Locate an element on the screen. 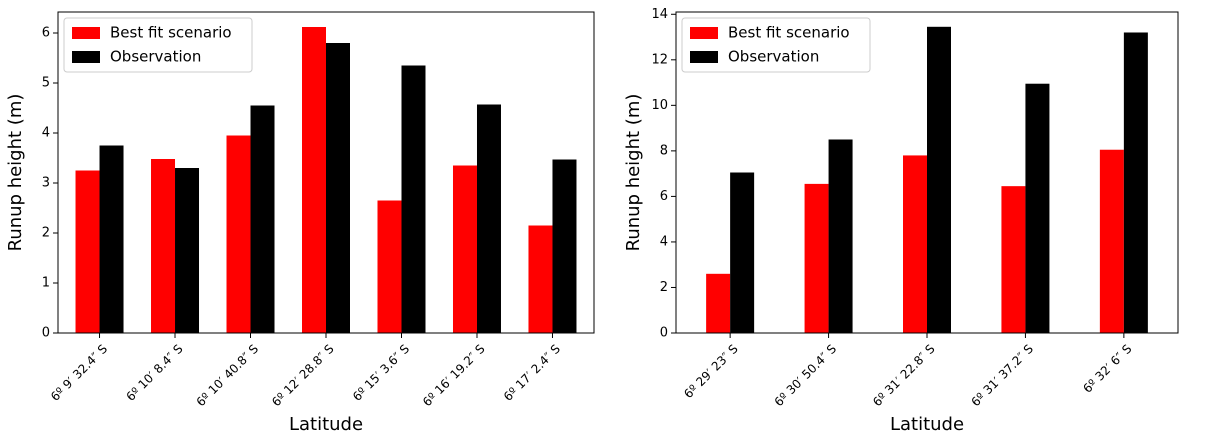 The height and width of the screenshot is (436, 1205). x-tick-label: 6º 10′ 40.8″ S is located at coordinates (228, 376).